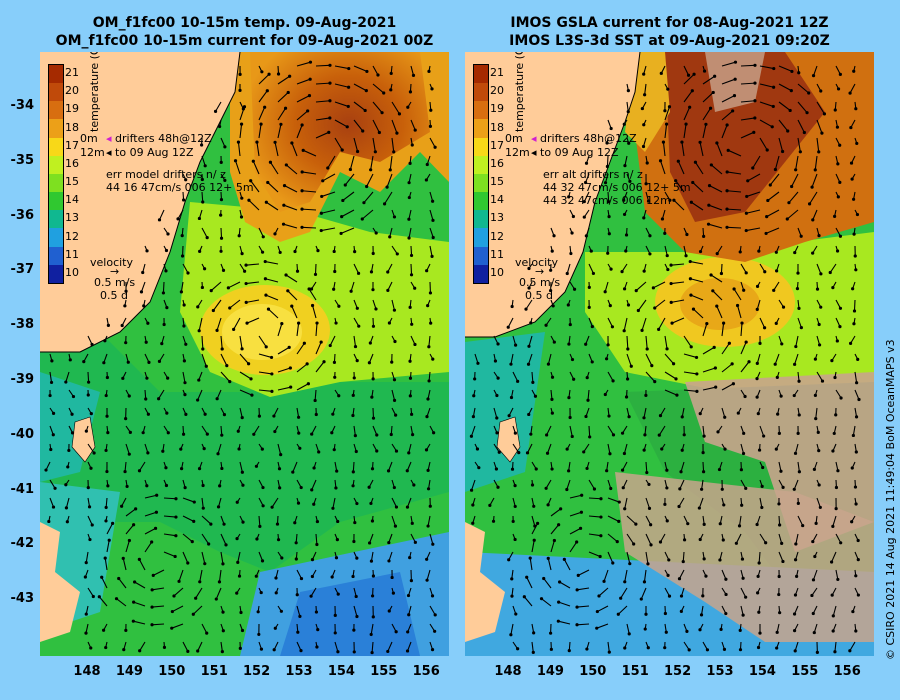 The width and height of the screenshot is (900, 700). What do you see at coordinates (172, 671) in the screenshot?
I see `x-tick-label: 150` at bounding box center [172, 671].